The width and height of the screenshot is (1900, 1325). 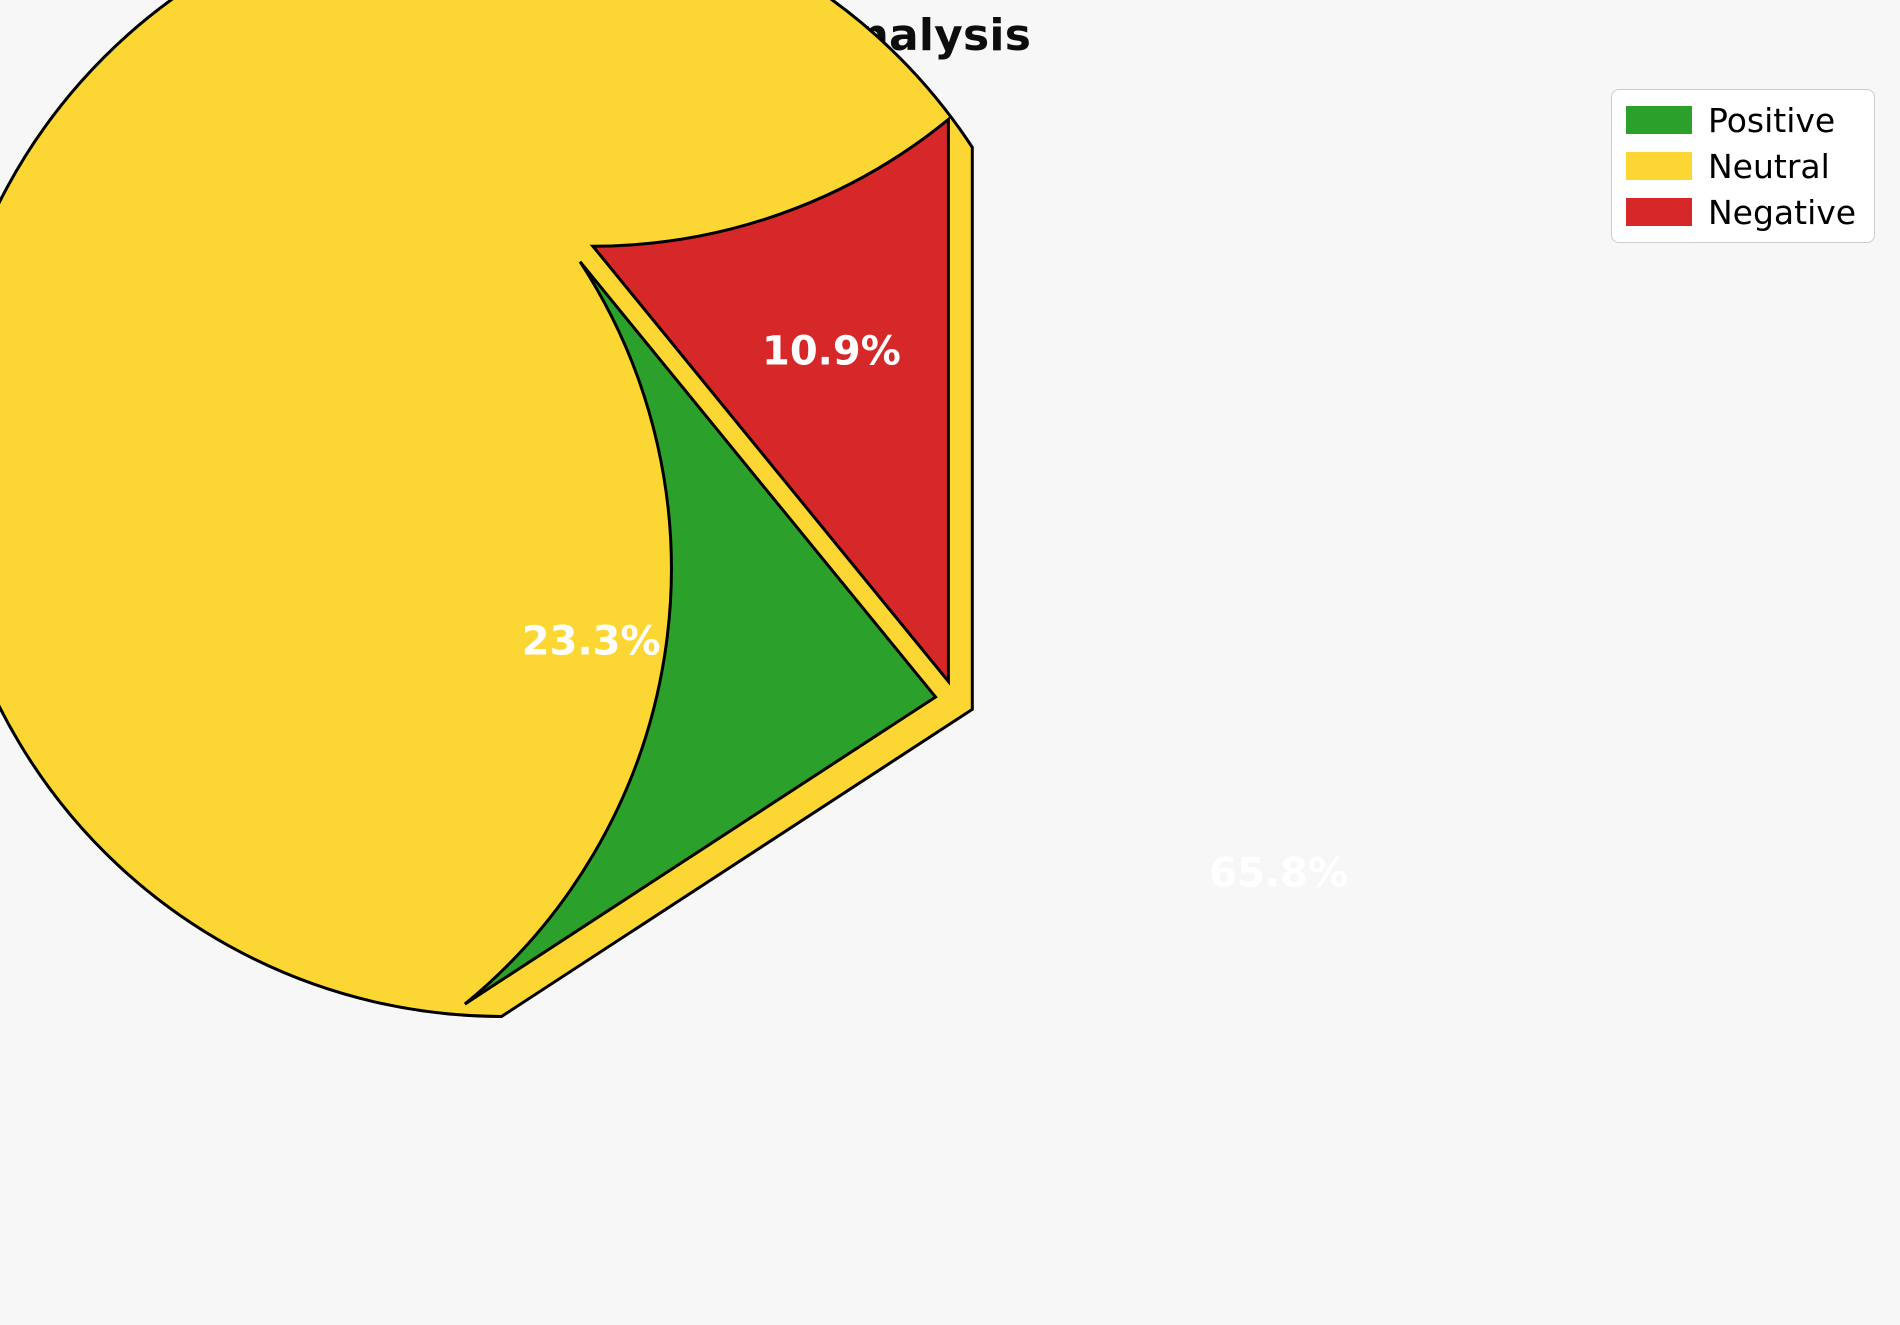 I want to click on legend-item-negative: Negative, so click(x=1741, y=212).